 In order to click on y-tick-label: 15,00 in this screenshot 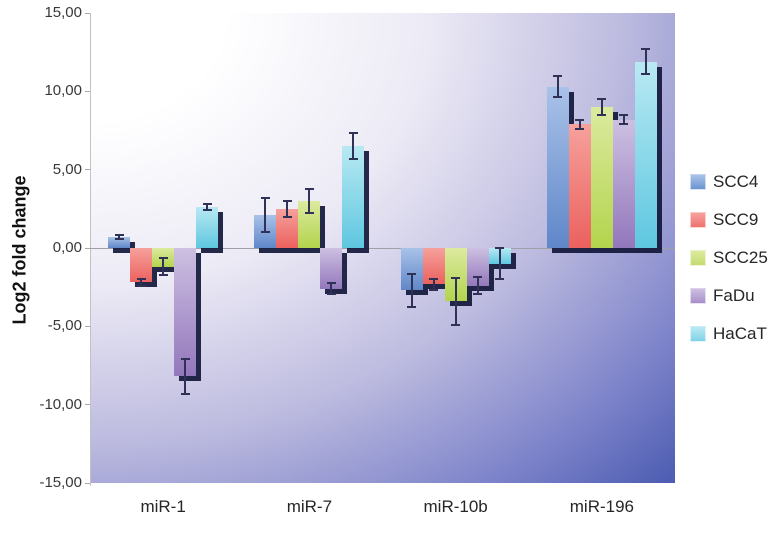, I will do `click(63, 12)`.